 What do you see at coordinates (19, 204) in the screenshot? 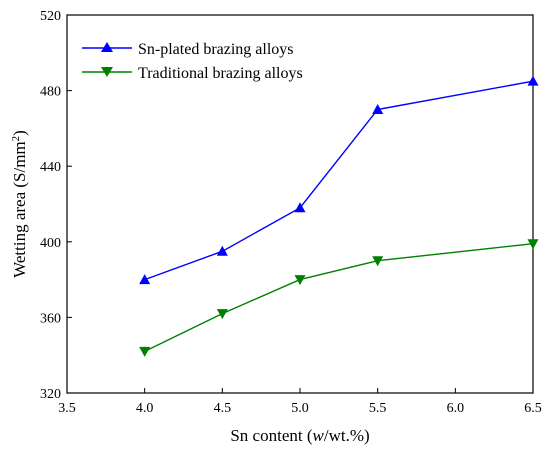
I see `y-axis-label: Wetting area (S/mm2)` at bounding box center [19, 204].